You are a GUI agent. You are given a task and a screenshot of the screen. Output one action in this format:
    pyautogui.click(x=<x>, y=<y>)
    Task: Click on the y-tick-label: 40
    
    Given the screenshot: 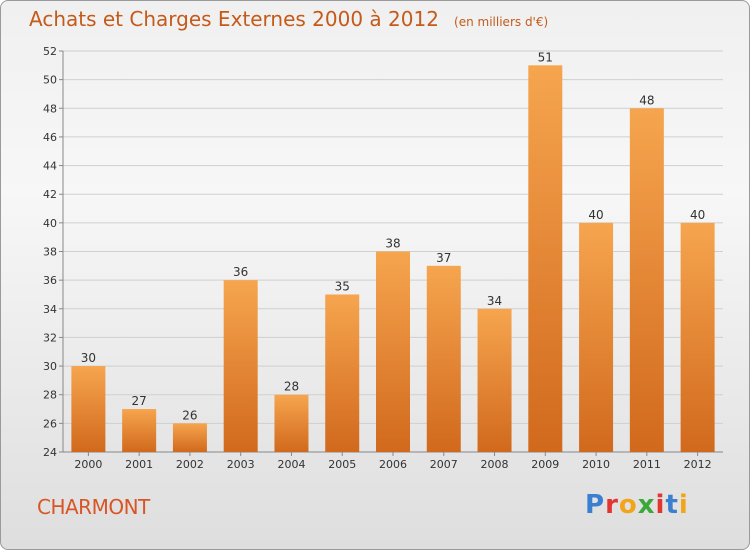 What is the action you would take?
    pyautogui.click(x=50, y=223)
    